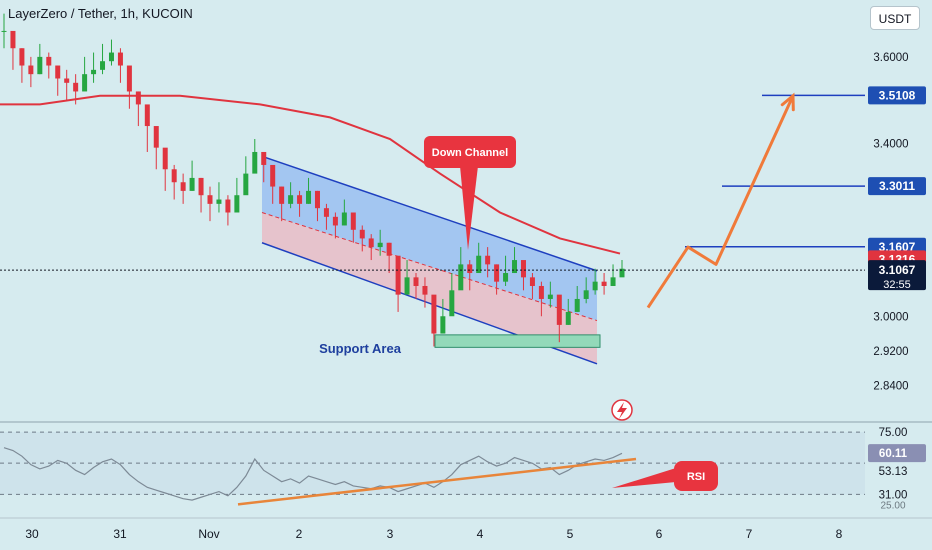  I want to click on price-tick-label: 2.9200, so click(890, 352).